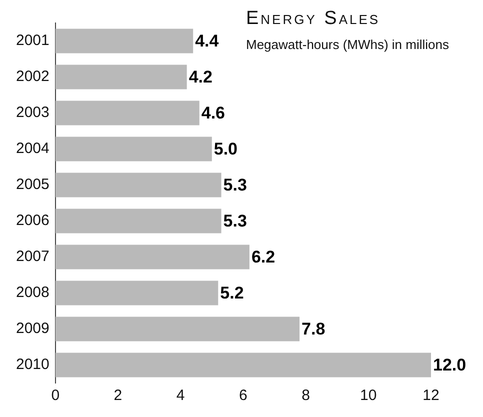  What do you see at coordinates (213, 113) in the screenshot?
I see `data-label: 4.6` at bounding box center [213, 113].